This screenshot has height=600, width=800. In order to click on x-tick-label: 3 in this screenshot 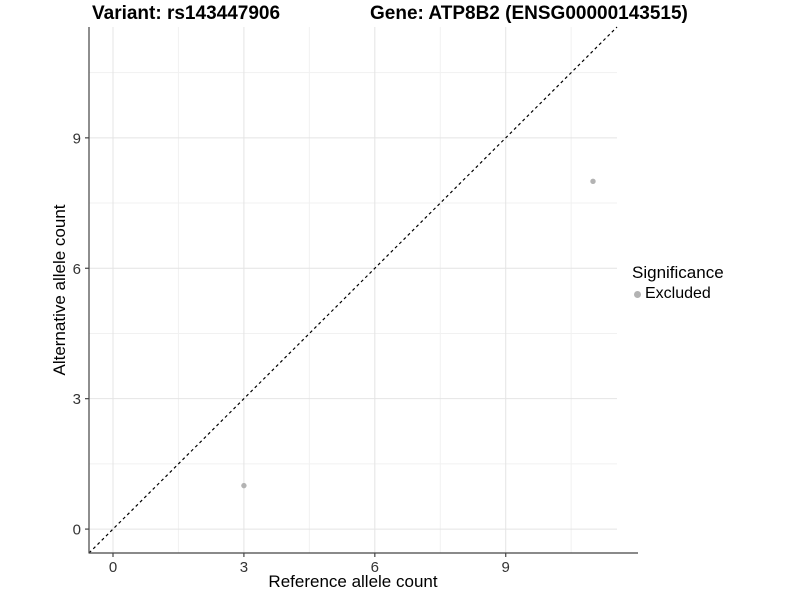, I will do `click(244, 567)`.